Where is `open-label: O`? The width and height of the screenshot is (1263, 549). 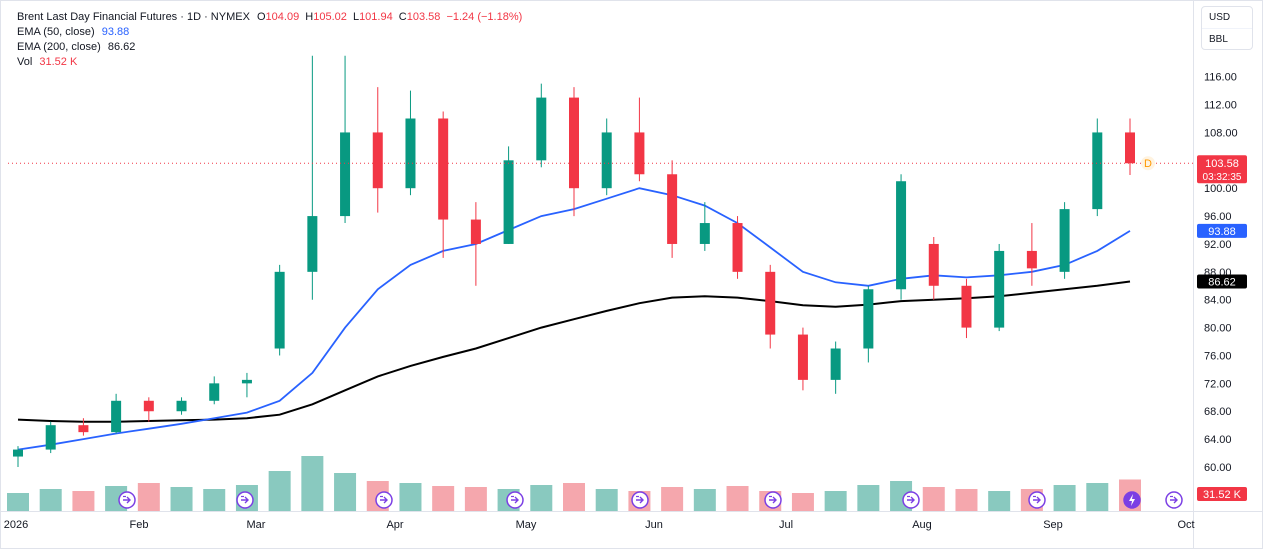 open-label: O is located at coordinates (261, 17).